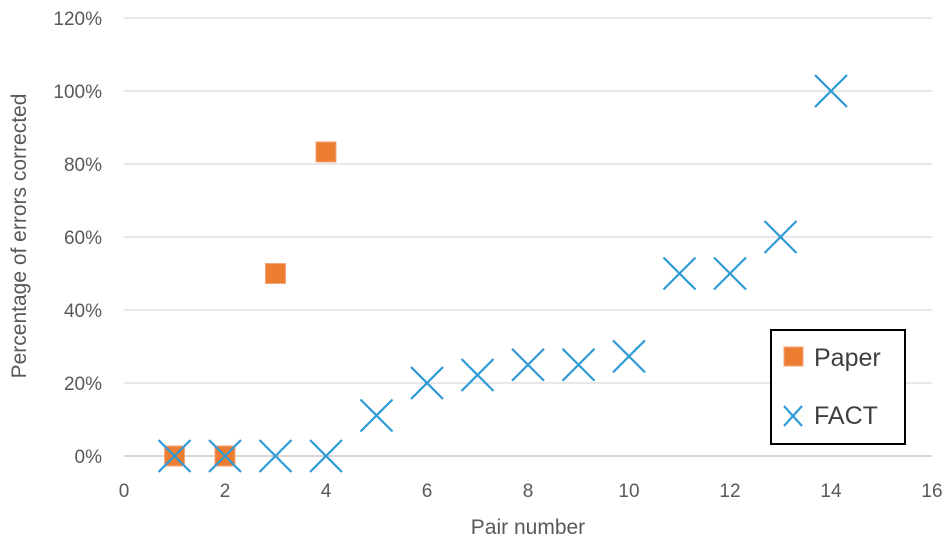 The height and width of the screenshot is (544, 949). What do you see at coordinates (89, 457) in the screenshot?
I see `y-tick-label: 0%` at bounding box center [89, 457].